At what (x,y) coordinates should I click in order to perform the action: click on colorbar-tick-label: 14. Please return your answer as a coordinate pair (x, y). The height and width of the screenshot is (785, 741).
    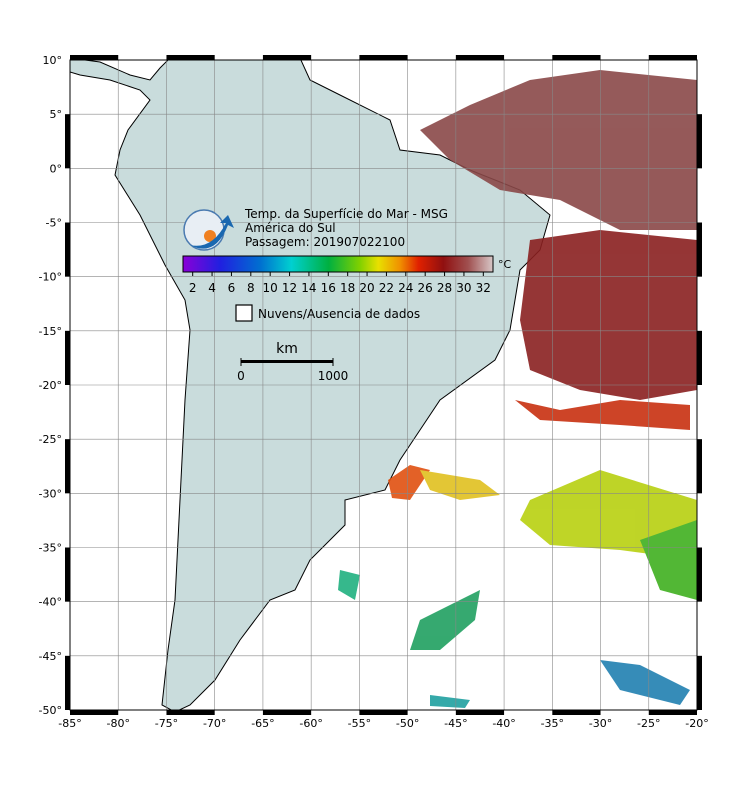
    Looking at the image, I should click on (308, 288).